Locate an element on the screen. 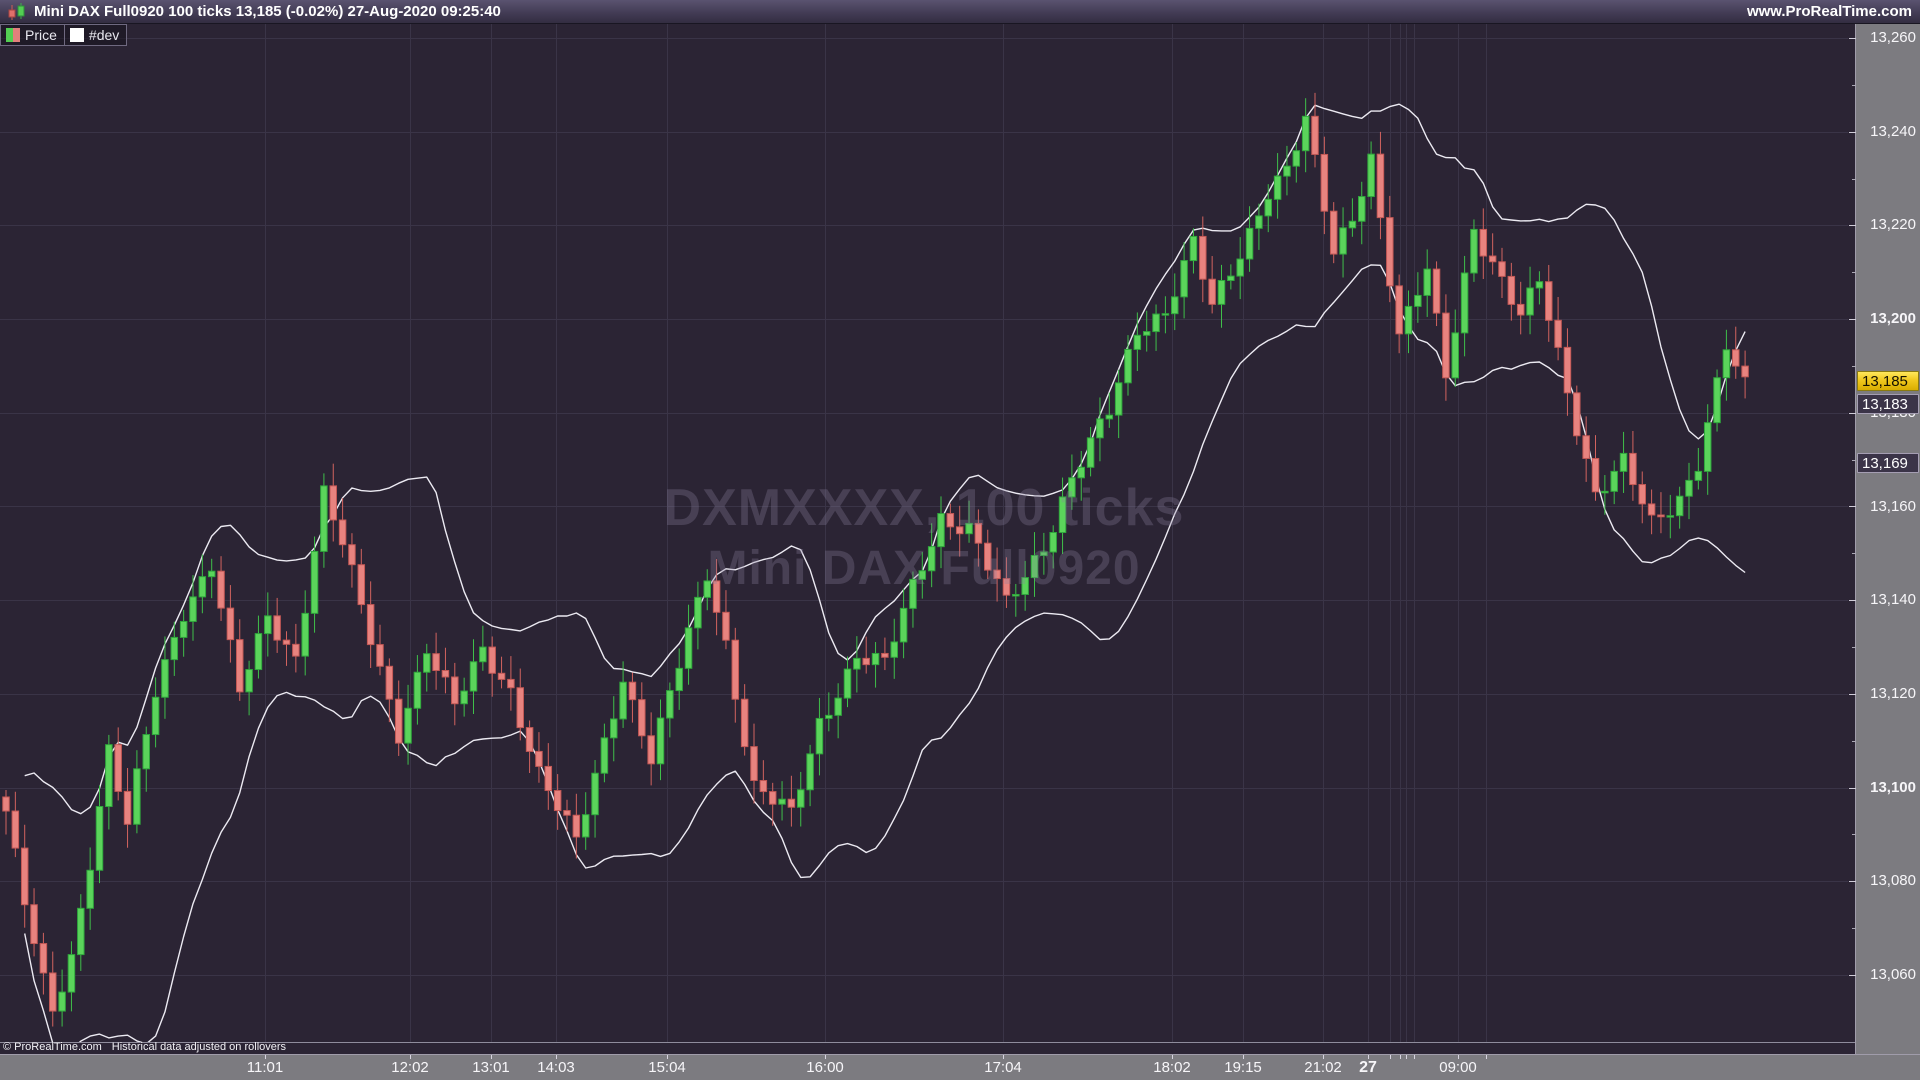 Image resolution: width=1920 pixels, height=1080 pixels. candlestick-icon is located at coordinates (16, 11).